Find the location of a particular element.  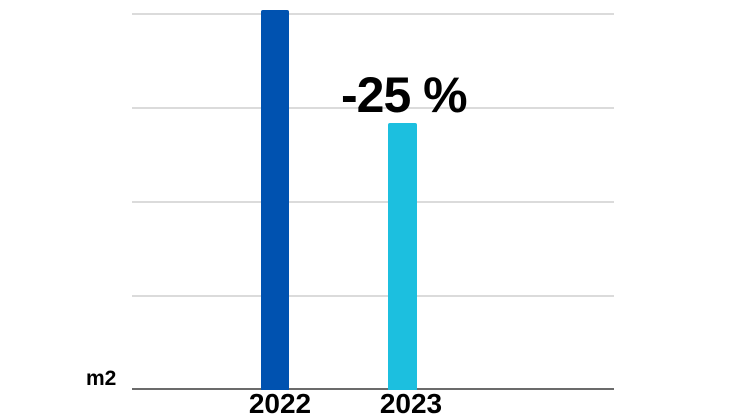

x-tick-label-2023: 2023 is located at coordinates (411, 403).